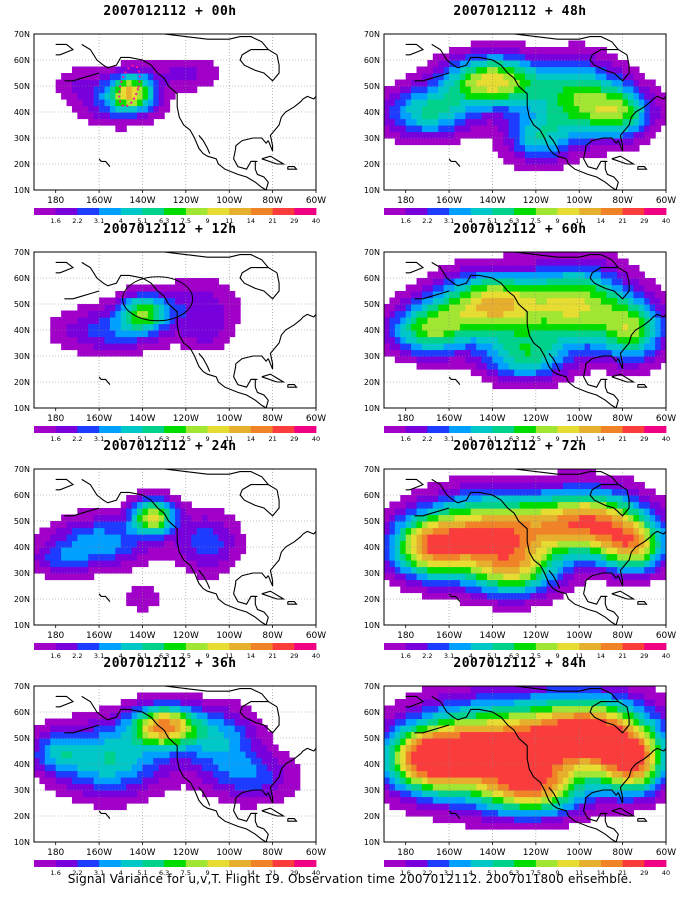 The width and height of the screenshot is (700, 900). Describe the element at coordinates (666, 419) in the screenshot. I see `x-tick-label: 60W` at that location.